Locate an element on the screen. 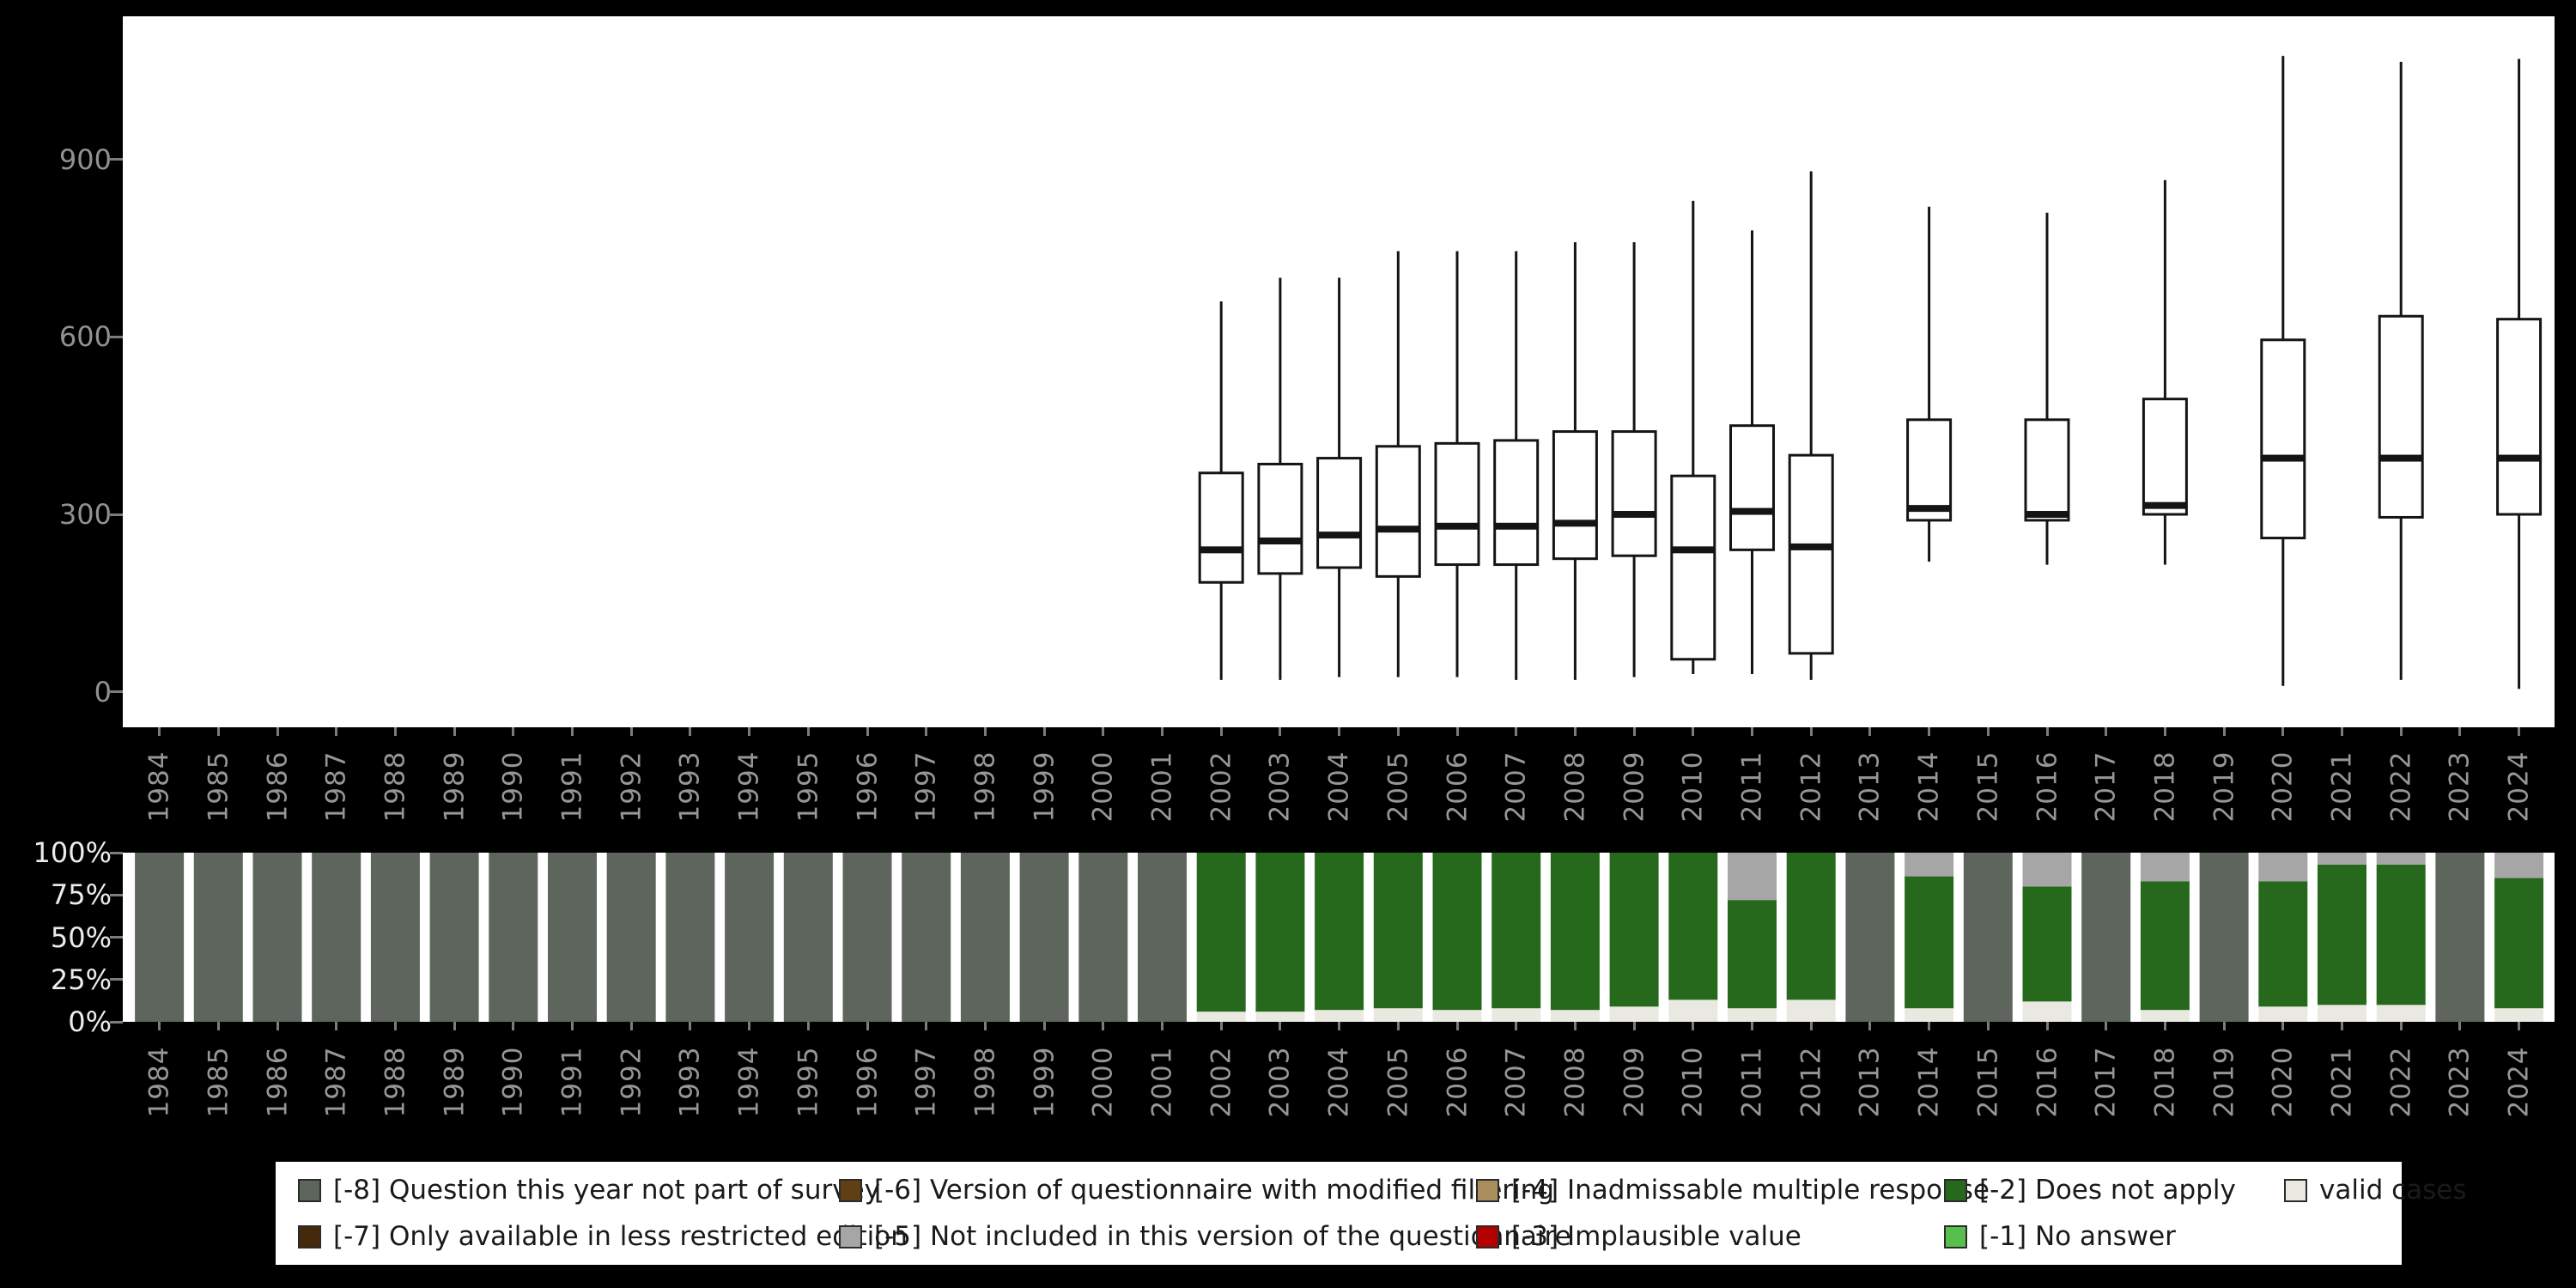 This screenshot has height=1288, width=2576. year-label-text: 2003 is located at coordinates (1280, 786).